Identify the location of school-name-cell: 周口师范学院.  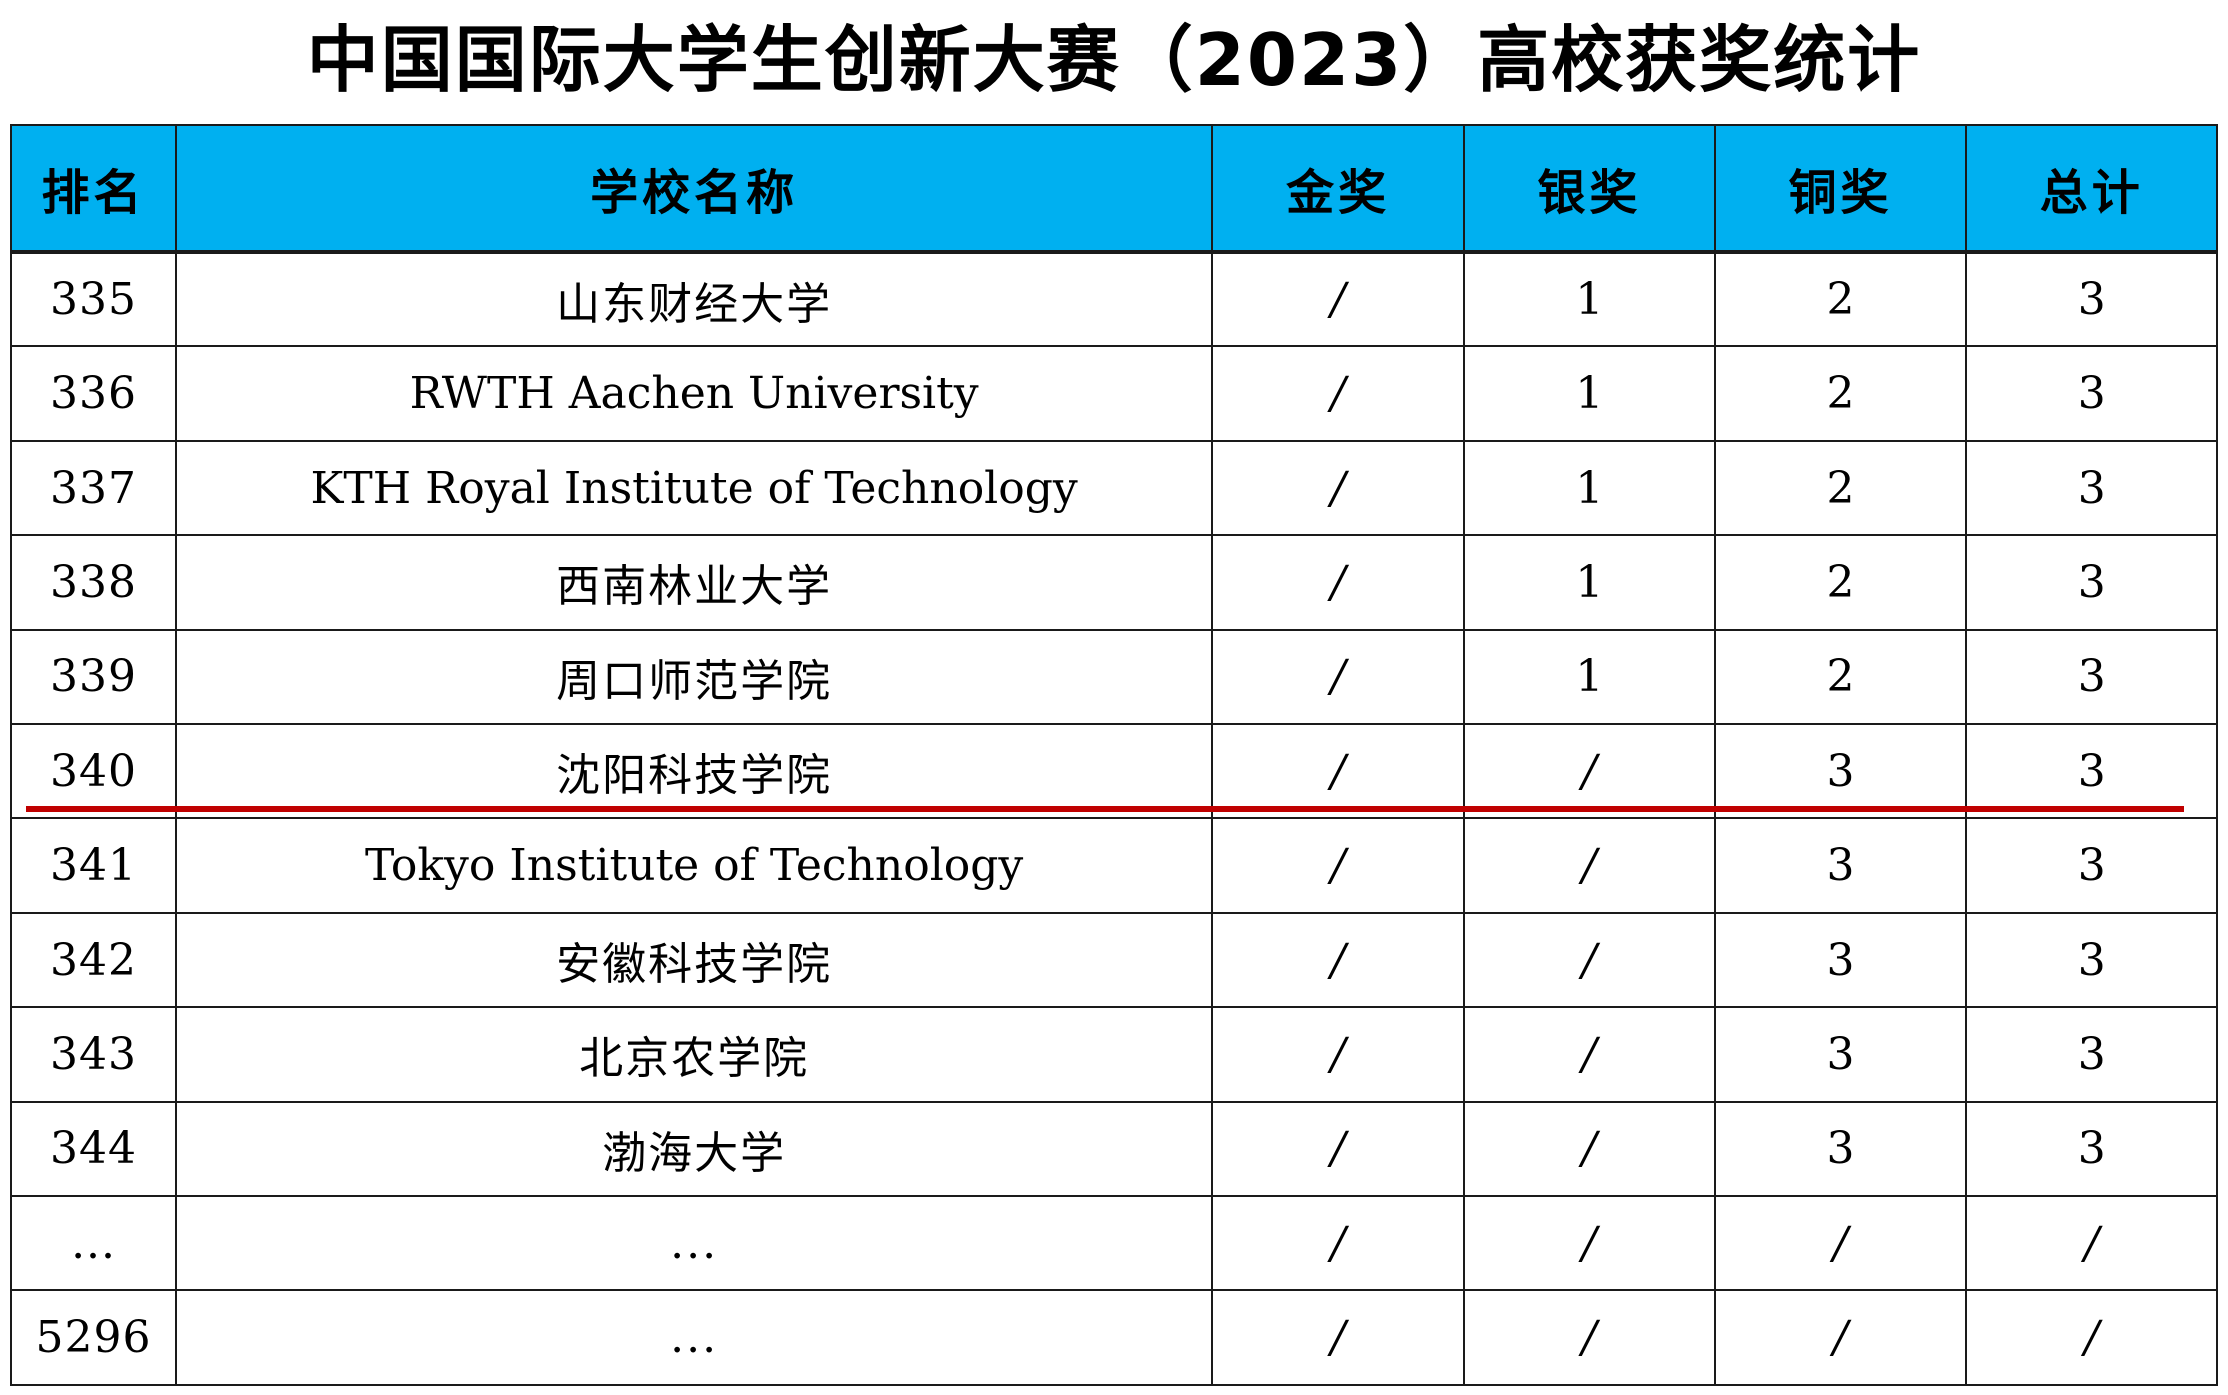
(694, 677).